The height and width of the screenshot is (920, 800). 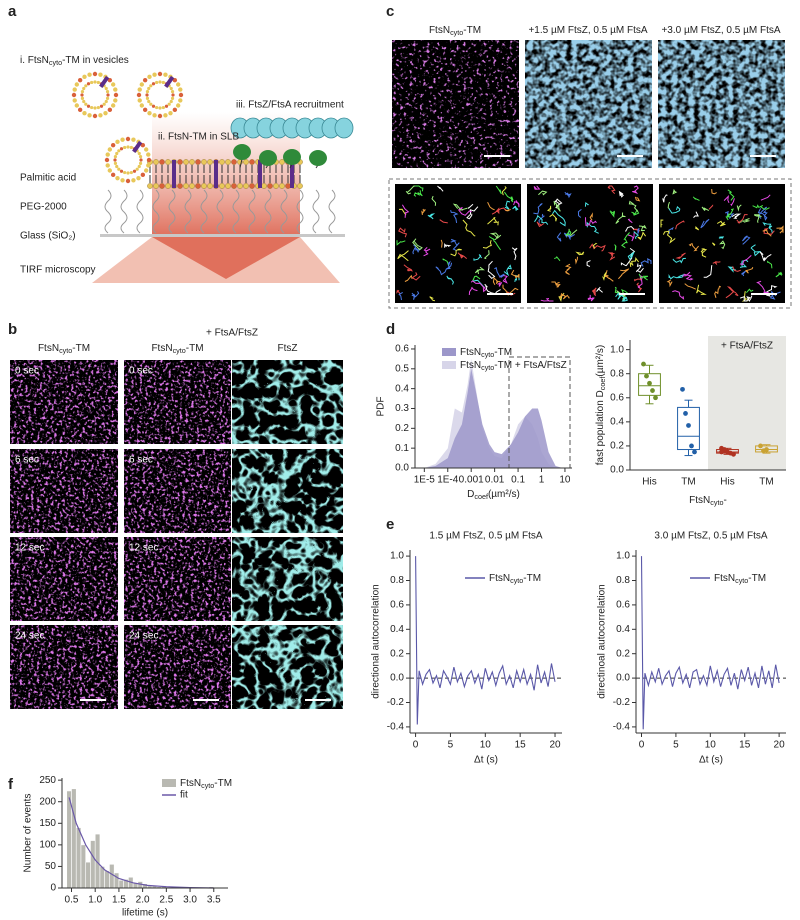 What do you see at coordinates (602, 641) in the screenshot?
I see `y-axis-label: directinoal autocorrelation` at bounding box center [602, 641].